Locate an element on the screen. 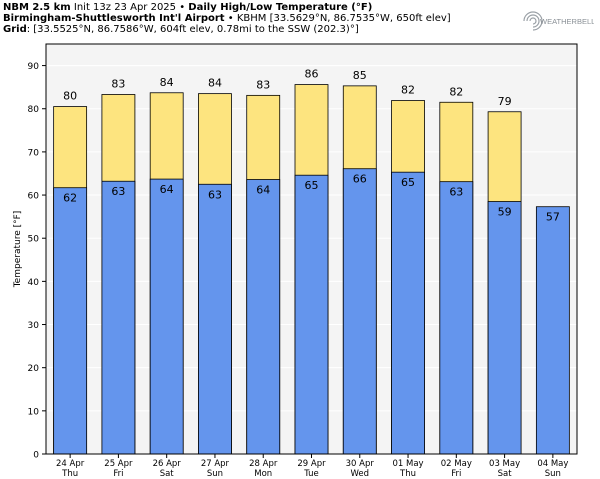 This screenshot has width=600, height=479. x-tick-label-date: 24 Apr is located at coordinates (70, 464).